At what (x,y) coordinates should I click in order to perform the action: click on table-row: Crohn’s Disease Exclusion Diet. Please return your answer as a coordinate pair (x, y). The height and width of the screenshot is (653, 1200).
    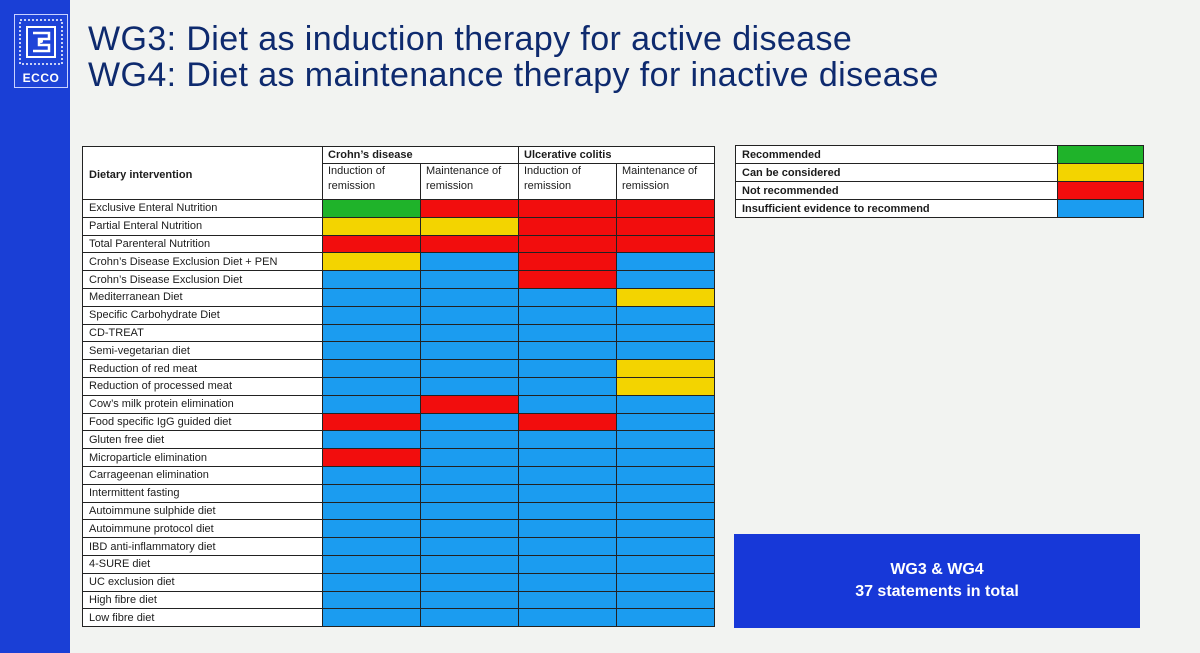
    Looking at the image, I should click on (398, 279).